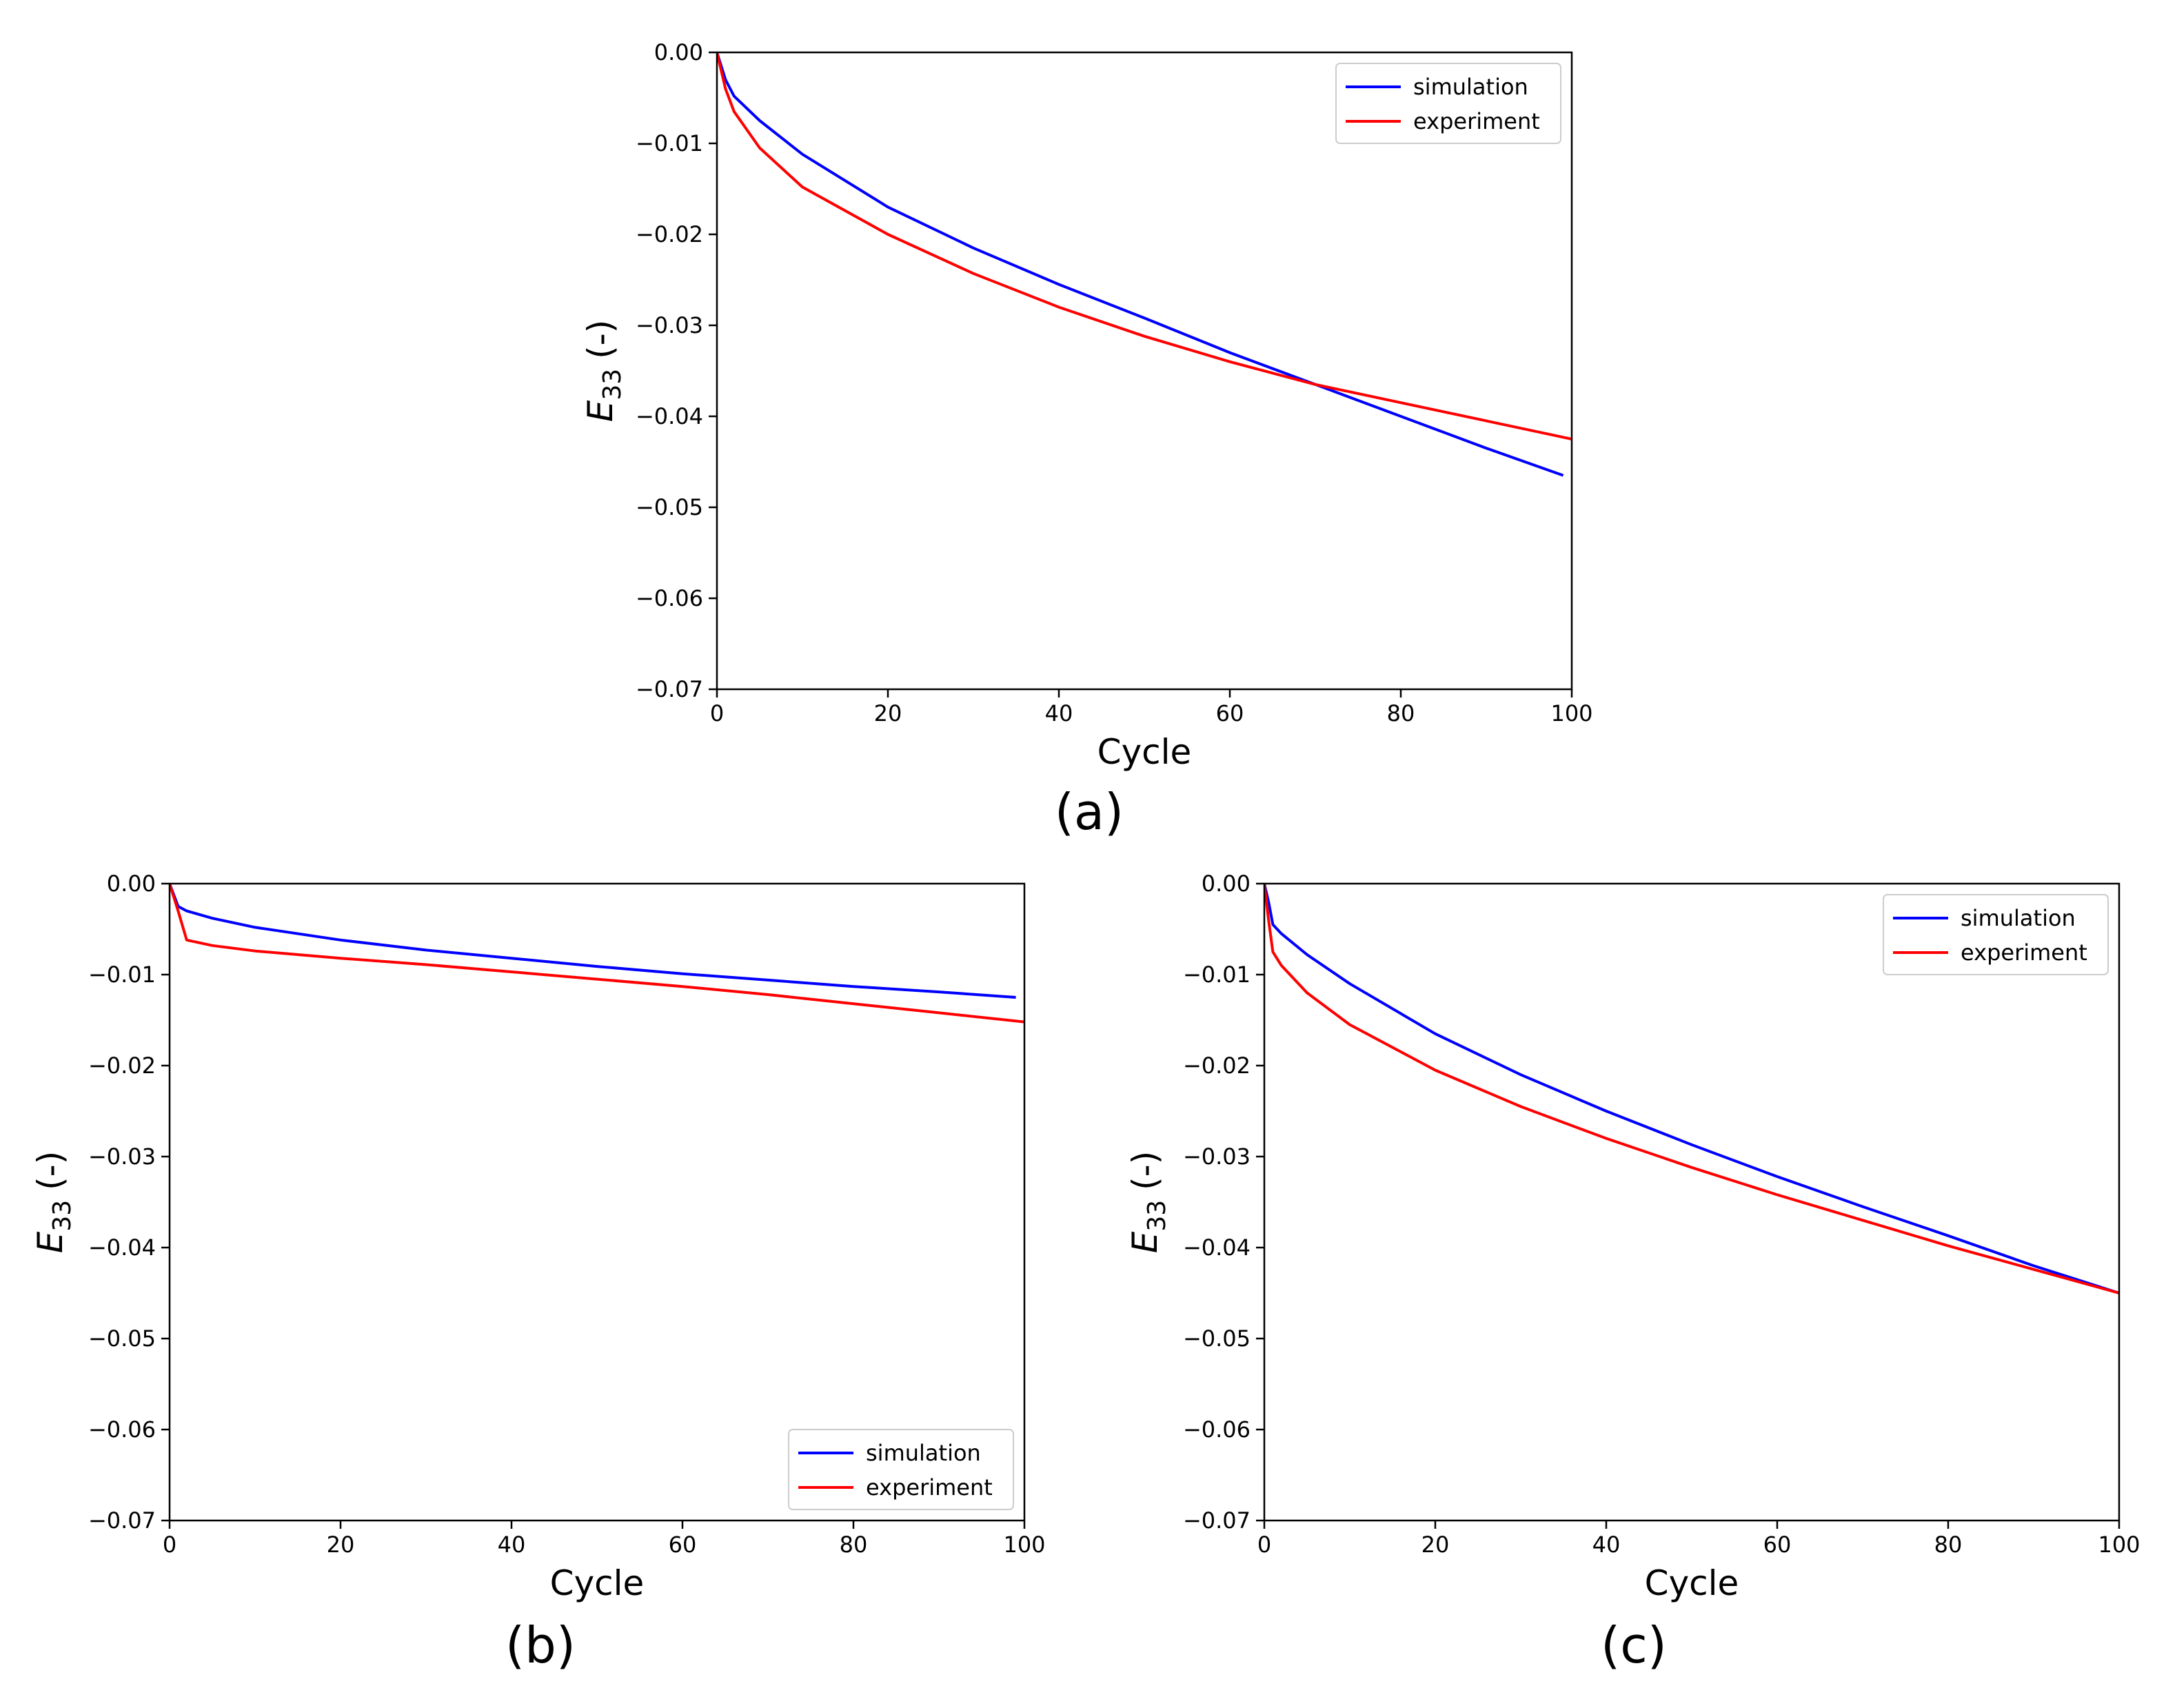 The height and width of the screenshot is (1708, 2166). What do you see at coordinates (1089, 812) in the screenshot?
I see `panel-label-a: (a)` at bounding box center [1089, 812].